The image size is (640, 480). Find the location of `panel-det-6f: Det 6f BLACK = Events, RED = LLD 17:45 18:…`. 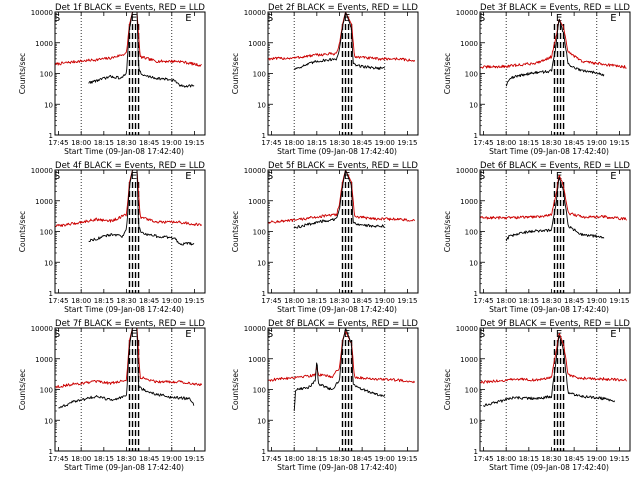

panel-det-6f: Det 6f BLACK = Events, RED = LLD 17:45 18:… is located at coordinates (537, 237).